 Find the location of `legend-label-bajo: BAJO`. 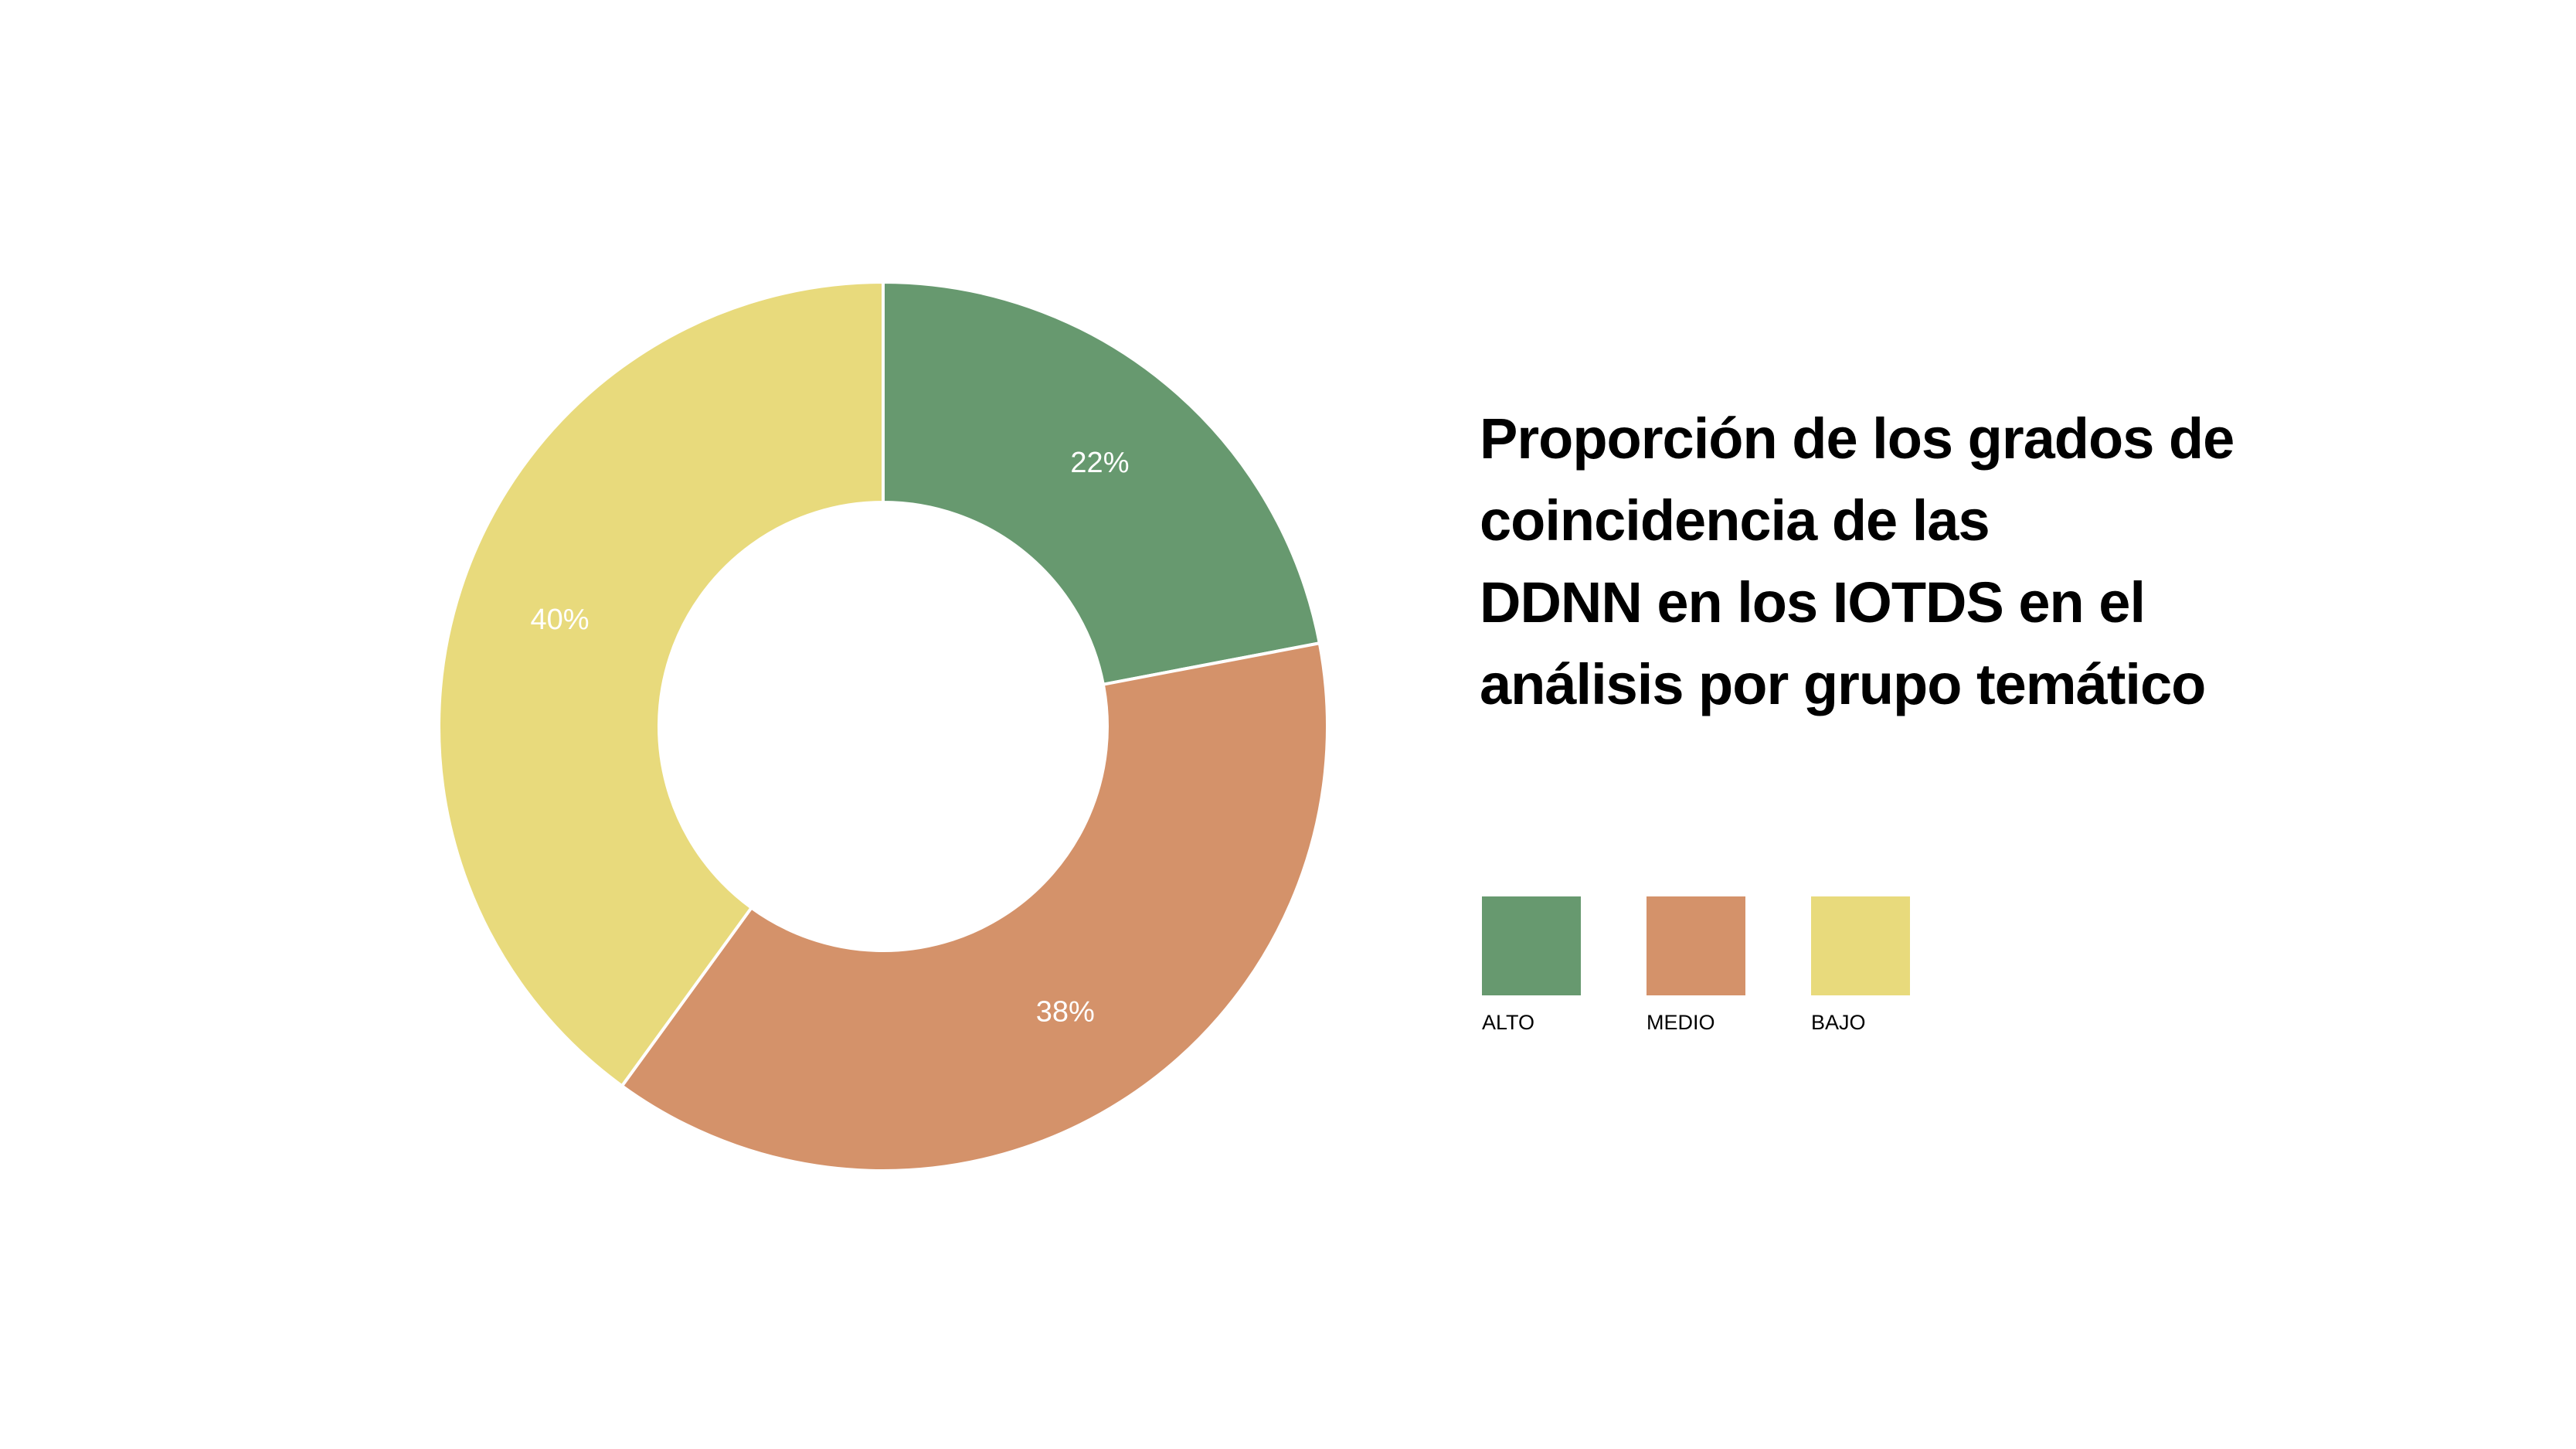

legend-label-bajo: BAJO is located at coordinates (1838, 1022).